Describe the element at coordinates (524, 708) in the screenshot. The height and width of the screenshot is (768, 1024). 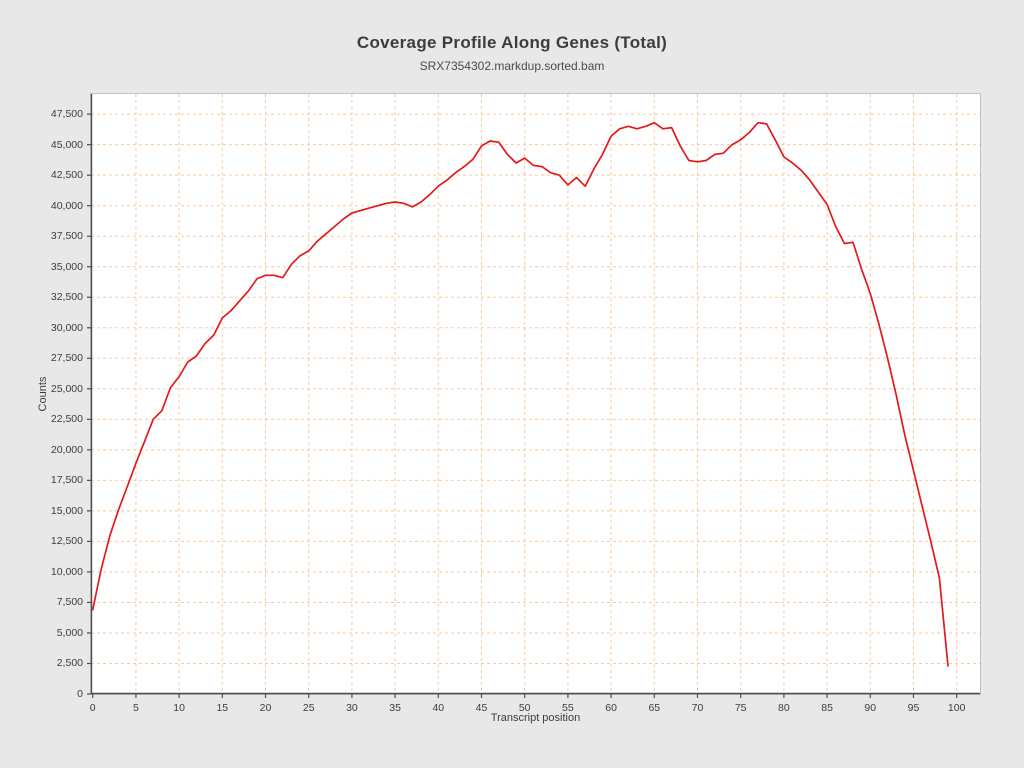
I see `x-tick-label: 50` at that location.